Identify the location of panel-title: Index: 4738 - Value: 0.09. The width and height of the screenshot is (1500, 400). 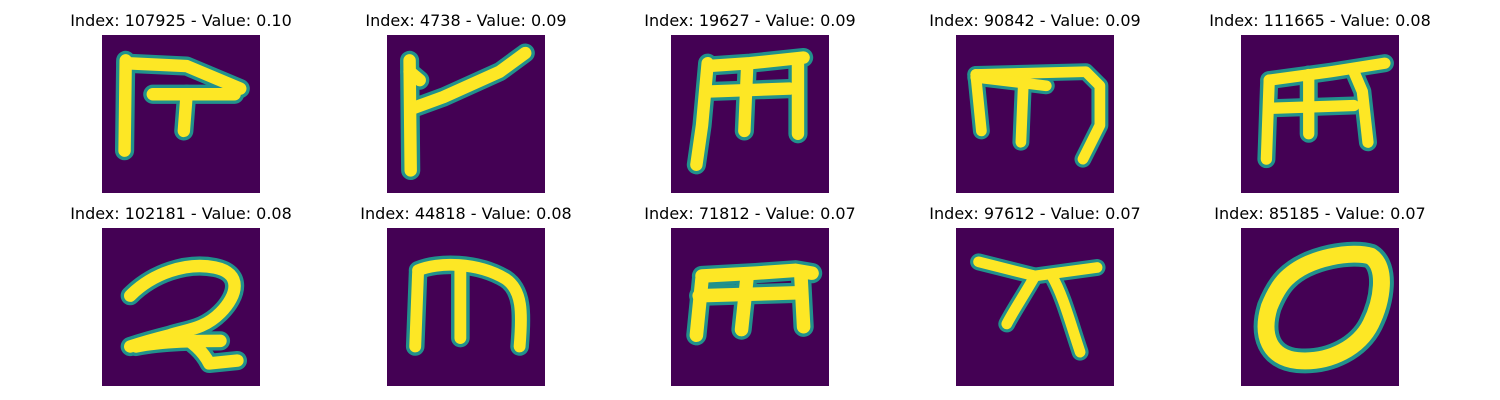
(466, 20).